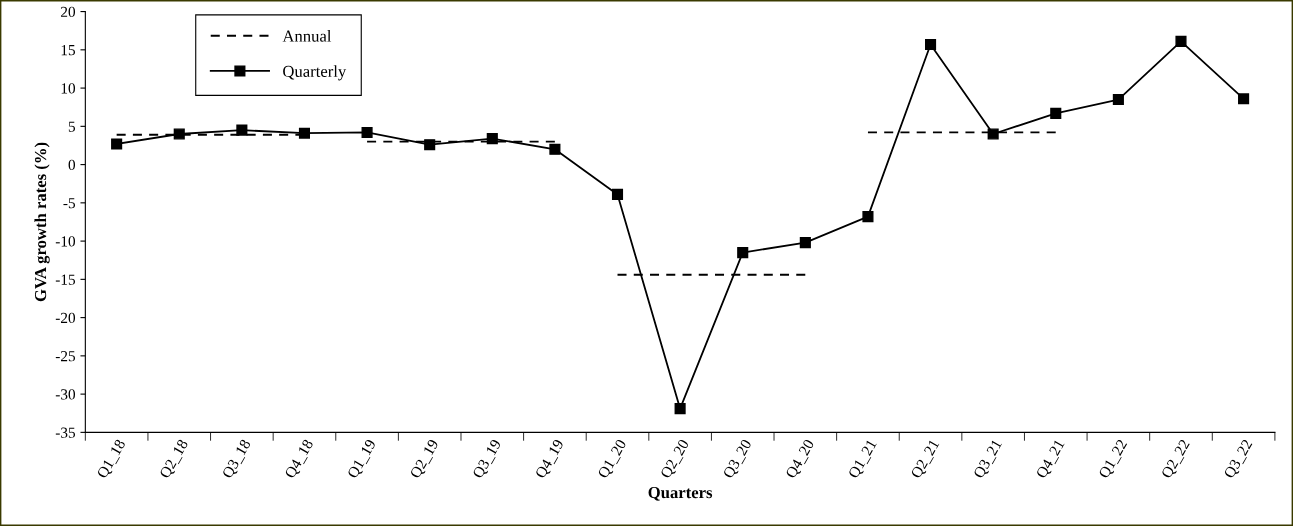 Image resolution: width=1293 pixels, height=526 pixels. What do you see at coordinates (68, 88) in the screenshot?
I see `y-tick-label: 10` at bounding box center [68, 88].